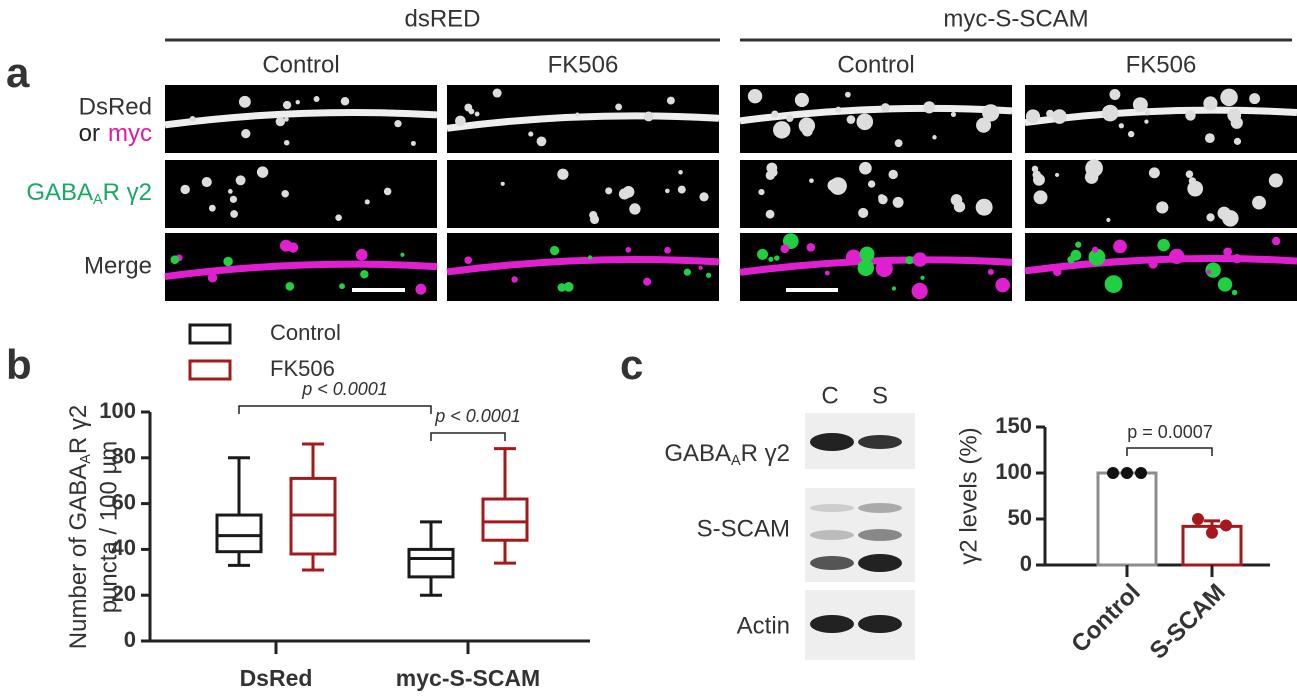 This screenshot has width=1297, height=696. I want to click on y-tick-label: 50, so click(1020, 517).